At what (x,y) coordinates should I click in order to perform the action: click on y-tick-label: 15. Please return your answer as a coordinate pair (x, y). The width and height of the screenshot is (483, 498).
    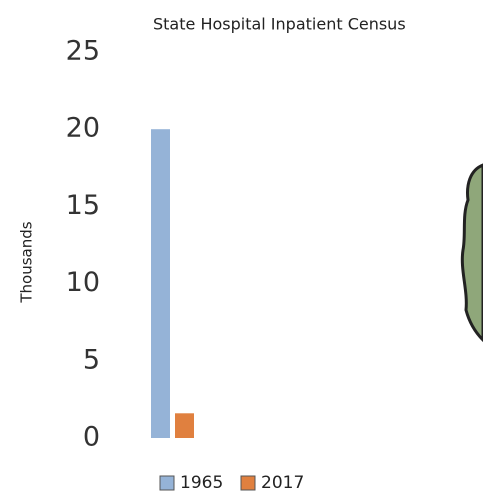
    Looking at the image, I should click on (83, 205).